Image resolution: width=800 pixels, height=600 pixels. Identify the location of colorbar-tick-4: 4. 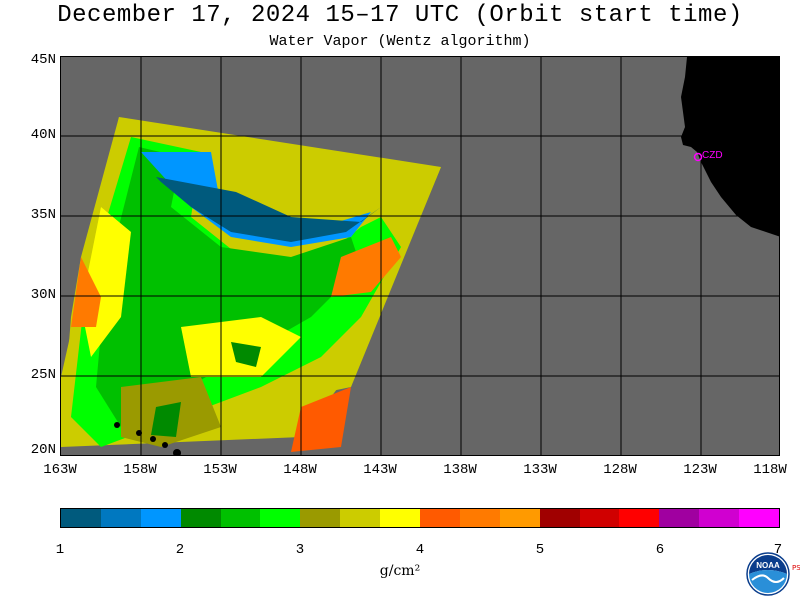
(420, 550).